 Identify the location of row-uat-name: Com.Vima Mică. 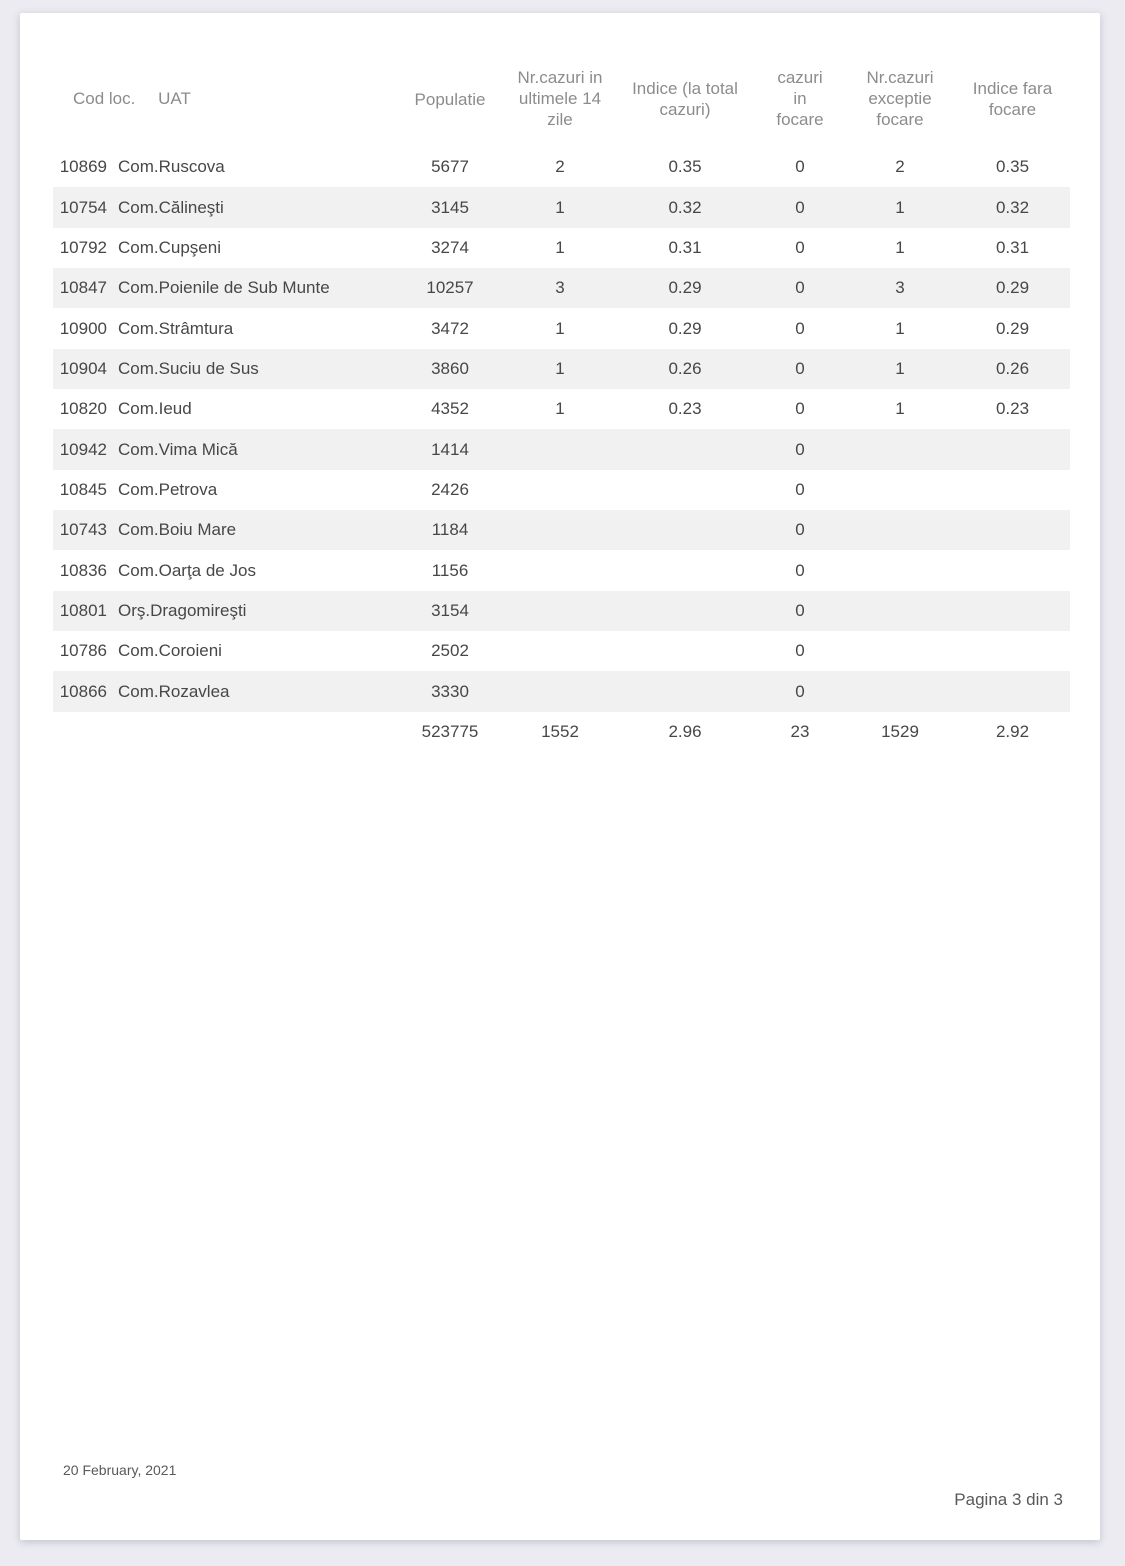
(178, 449).